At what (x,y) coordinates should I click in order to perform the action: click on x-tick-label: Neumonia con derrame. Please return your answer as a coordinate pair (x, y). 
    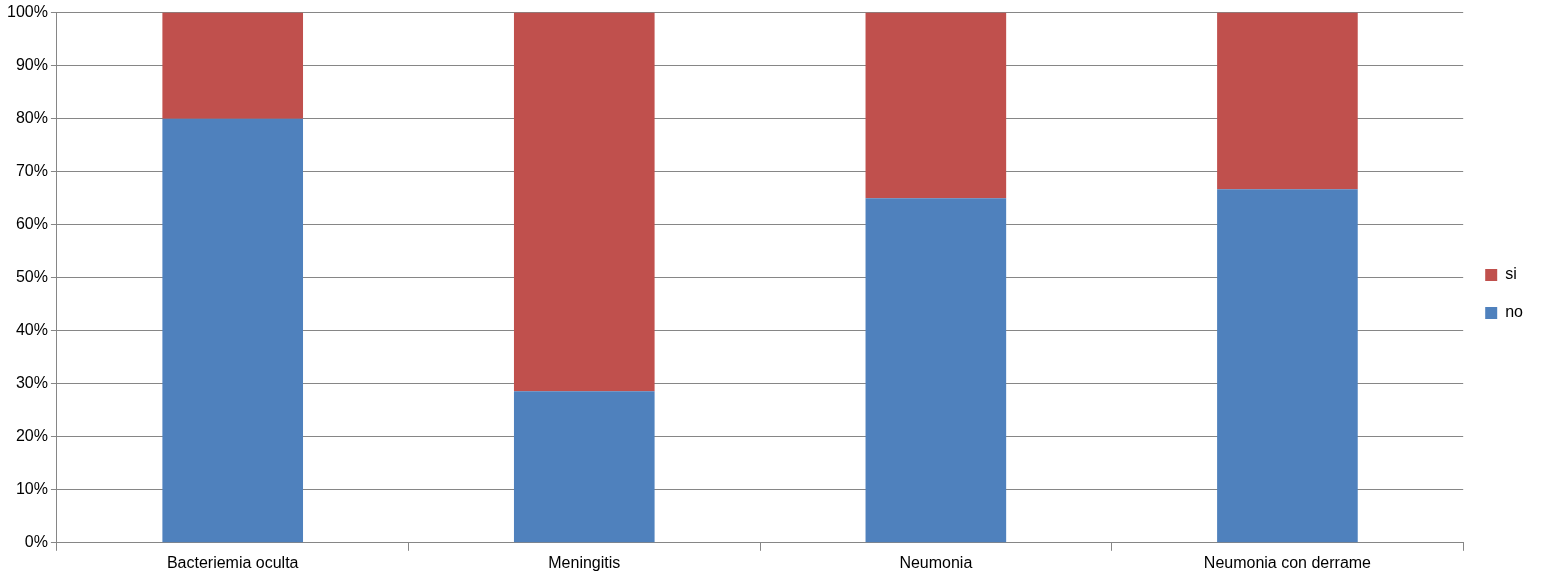
    Looking at the image, I should click on (1287, 562).